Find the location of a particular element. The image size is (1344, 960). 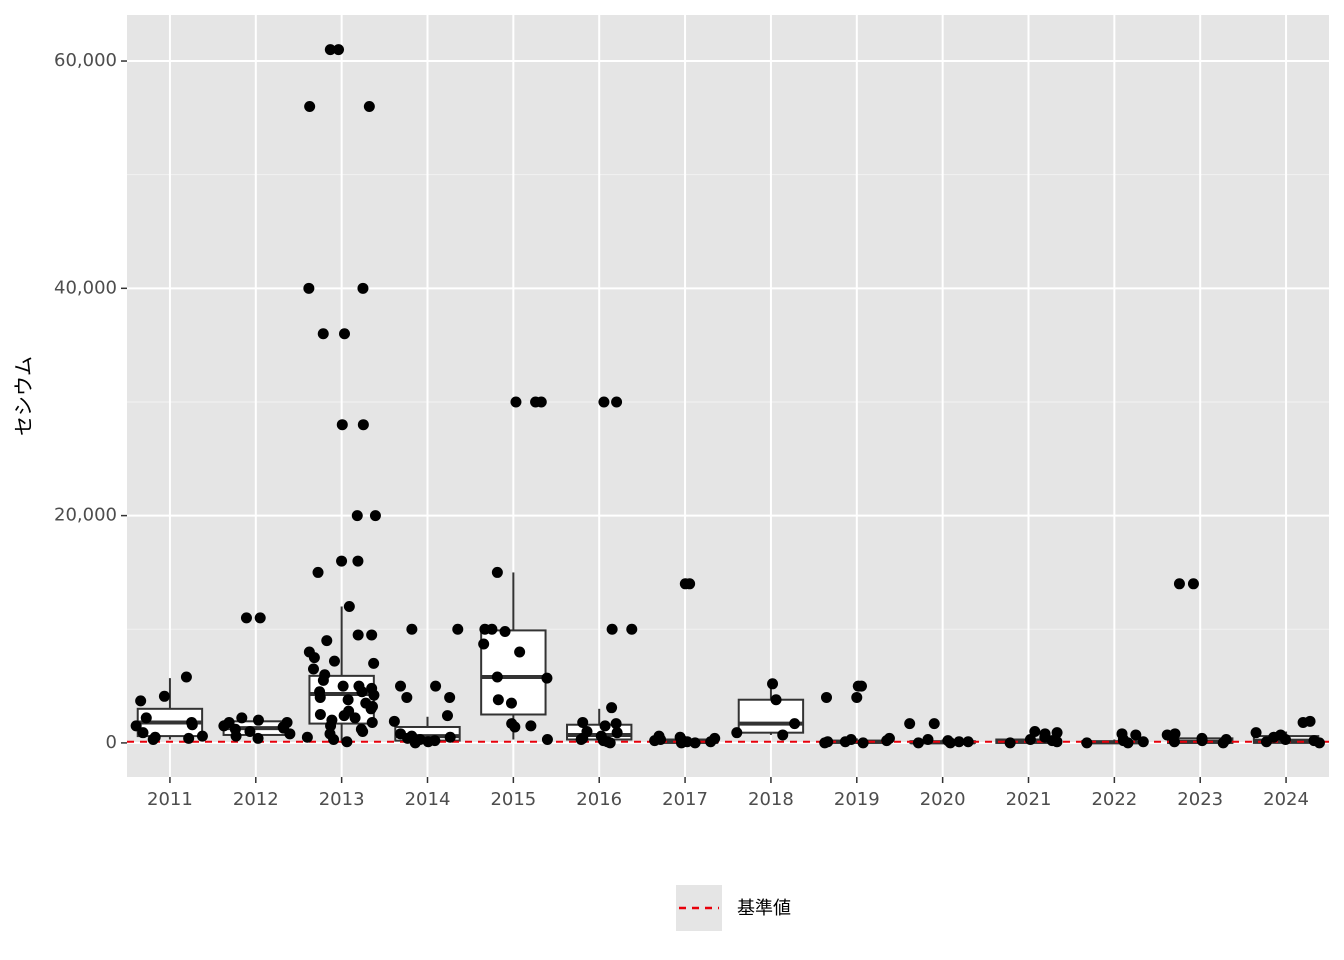

x-tick-label: 2019 is located at coordinates (857, 799).